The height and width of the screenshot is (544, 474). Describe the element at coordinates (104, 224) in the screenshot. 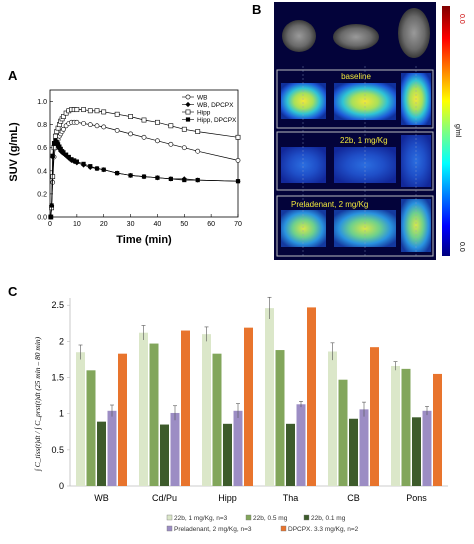

I see `chart-a-xtick-label: 20` at that location.